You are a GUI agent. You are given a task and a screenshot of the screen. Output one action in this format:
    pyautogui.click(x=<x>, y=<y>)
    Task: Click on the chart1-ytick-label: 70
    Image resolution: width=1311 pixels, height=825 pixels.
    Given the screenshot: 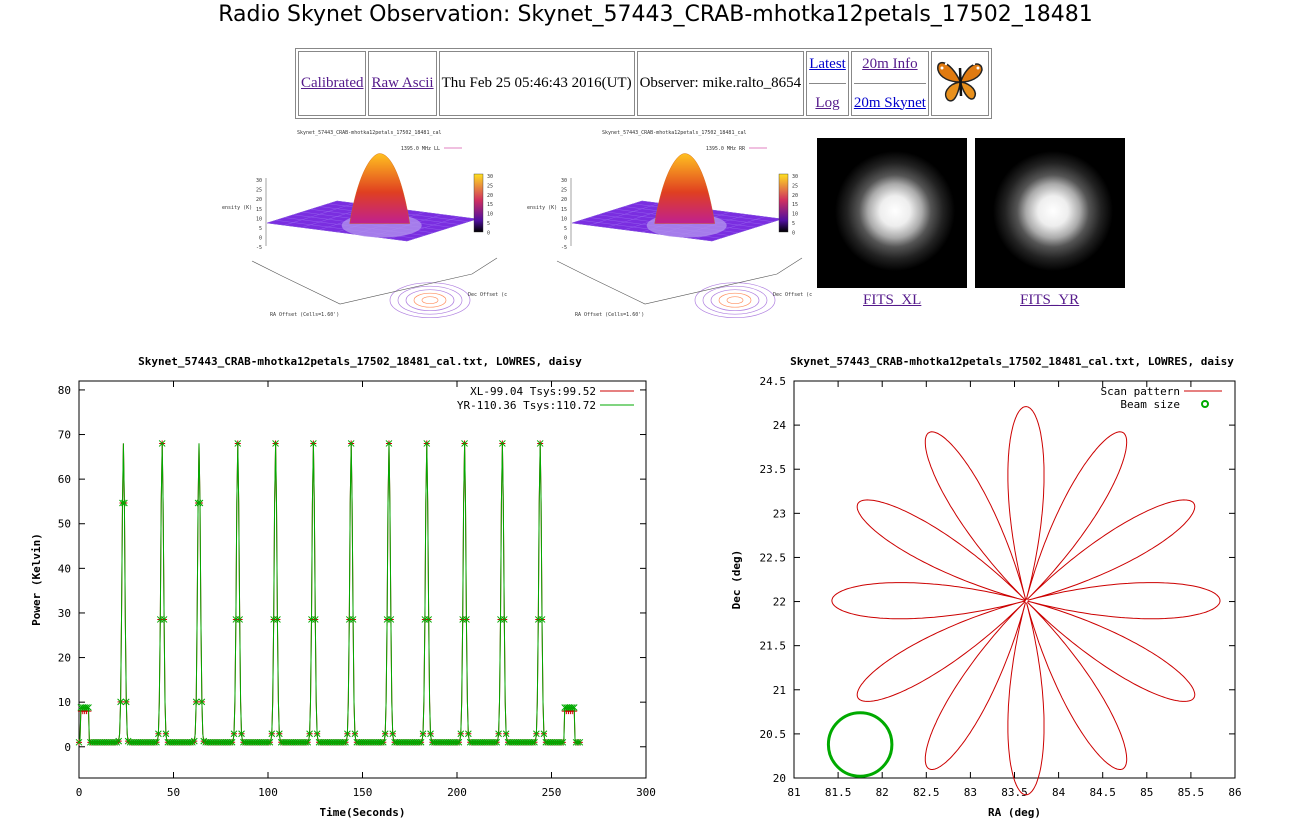 What is the action you would take?
    pyautogui.click(x=64, y=435)
    